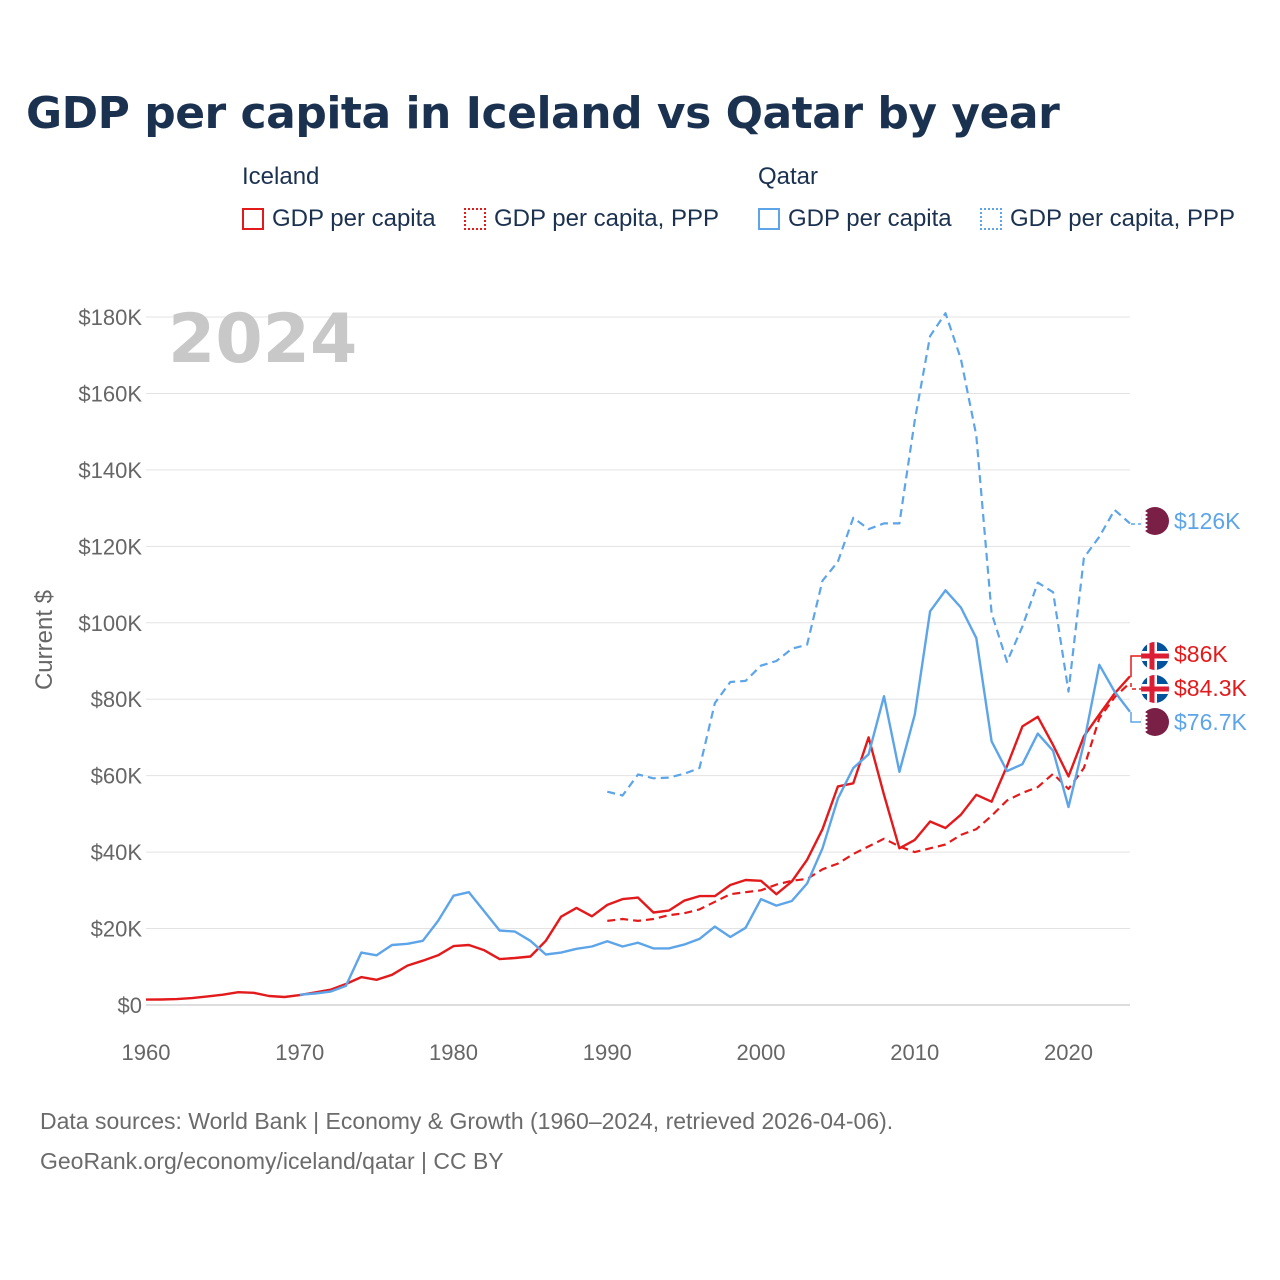  What do you see at coordinates (110, 623) in the screenshot?
I see `y-tick-label: $100K` at bounding box center [110, 623].